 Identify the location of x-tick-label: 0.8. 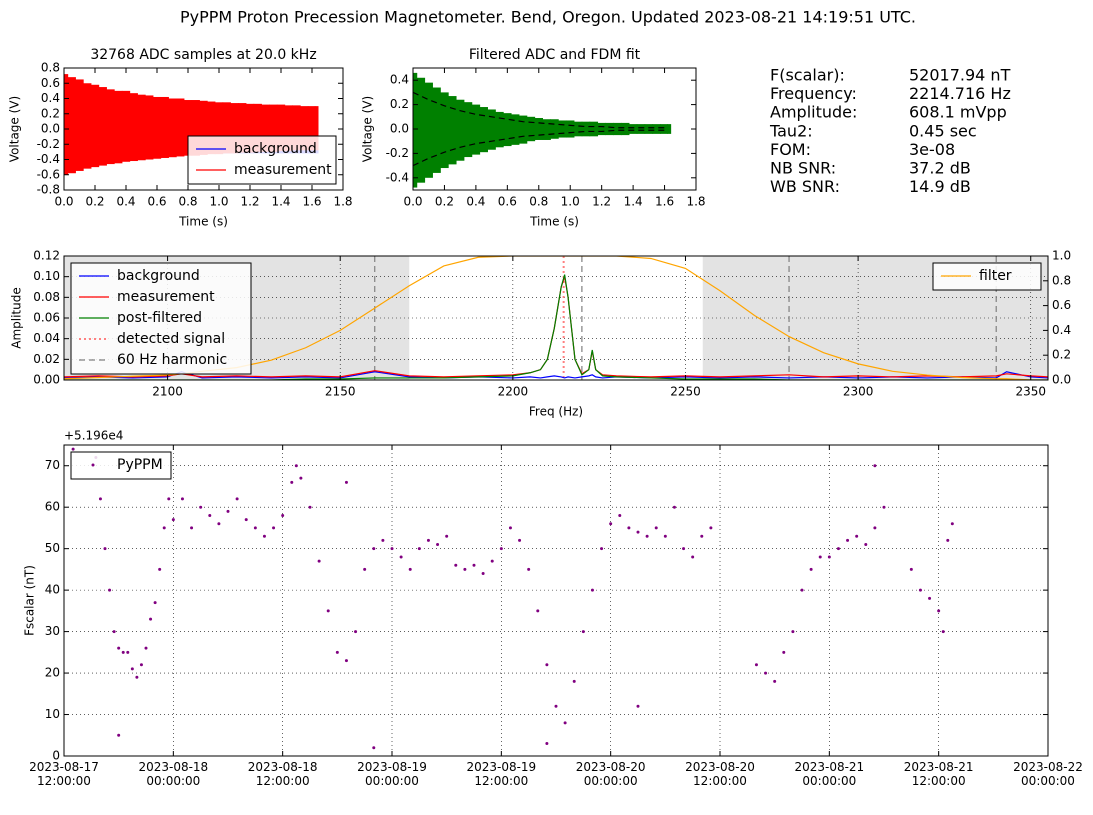
(187, 202).